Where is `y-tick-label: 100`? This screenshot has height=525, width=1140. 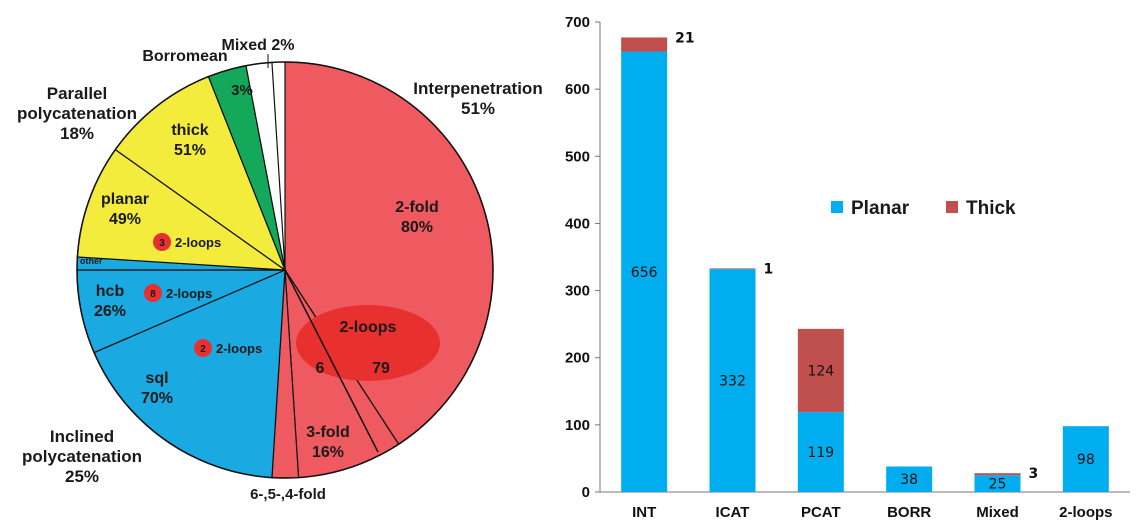 y-tick-label: 100 is located at coordinates (577, 425).